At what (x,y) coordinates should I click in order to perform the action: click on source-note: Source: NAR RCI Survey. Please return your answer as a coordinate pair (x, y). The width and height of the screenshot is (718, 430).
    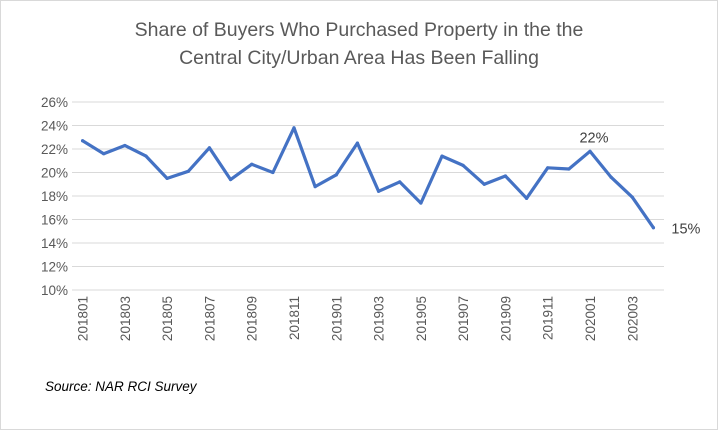
    Looking at the image, I should click on (121, 386).